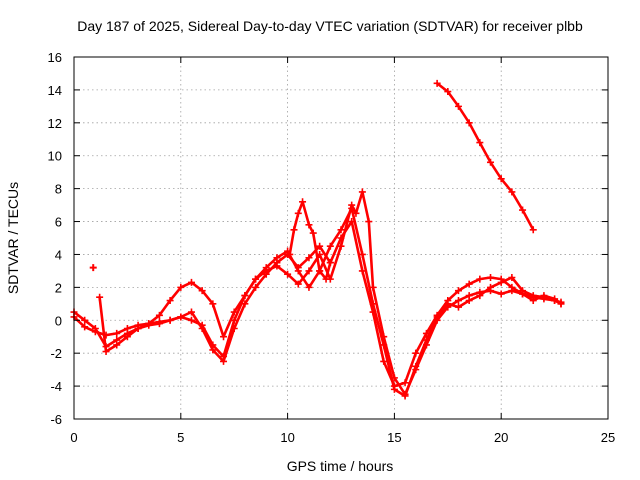  What do you see at coordinates (58, 189) in the screenshot?
I see `y-tick-label: 8` at bounding box center [58, 189].